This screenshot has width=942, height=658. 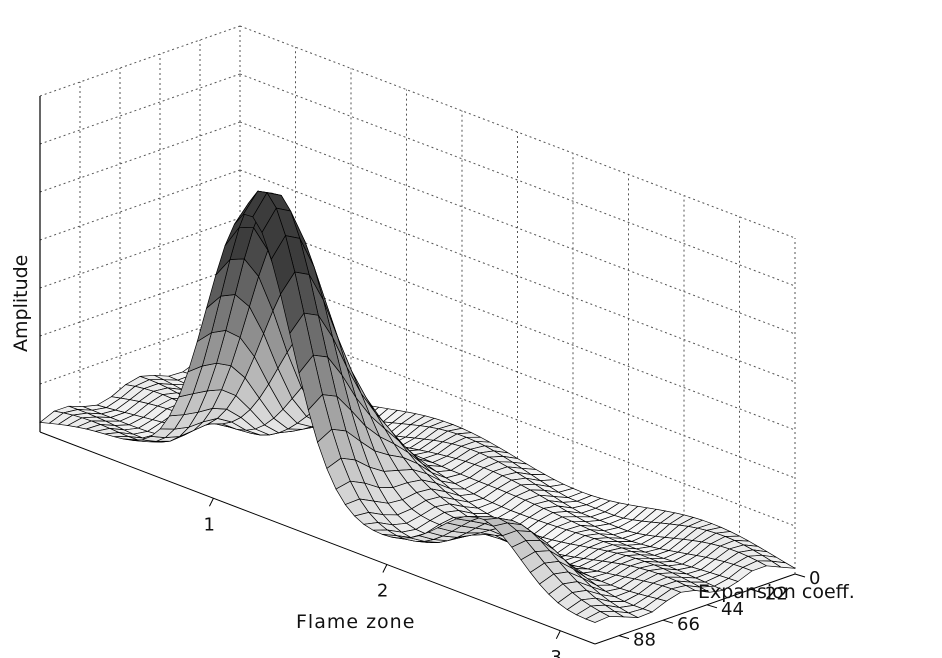 I want to click on y-tick-label: 44, so click(x=732, y=609).